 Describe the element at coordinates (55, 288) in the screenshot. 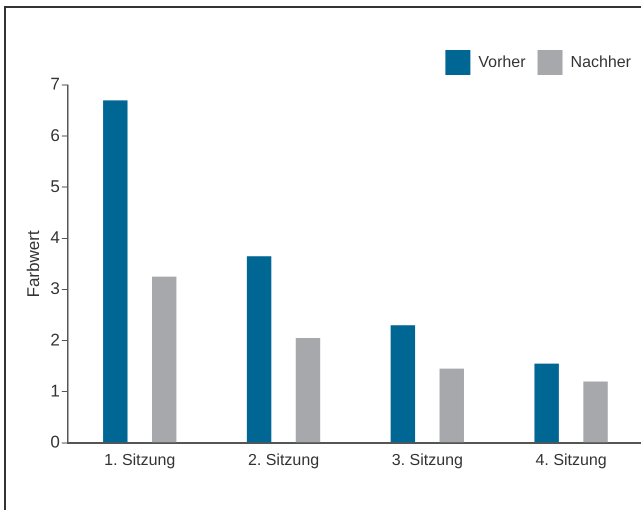

I see `y-tick-label: 3` at that location.